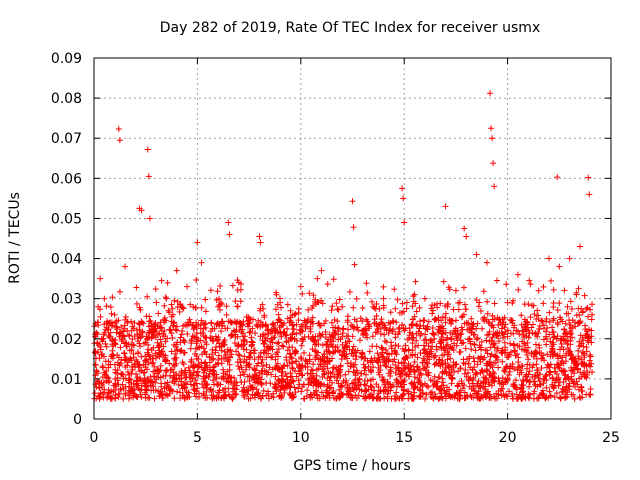 This screenshot has width=640, height=480. Describe the element at coordinates (66, 340) in the screenshot. I see `y-tick-label: 0.02` at that location.